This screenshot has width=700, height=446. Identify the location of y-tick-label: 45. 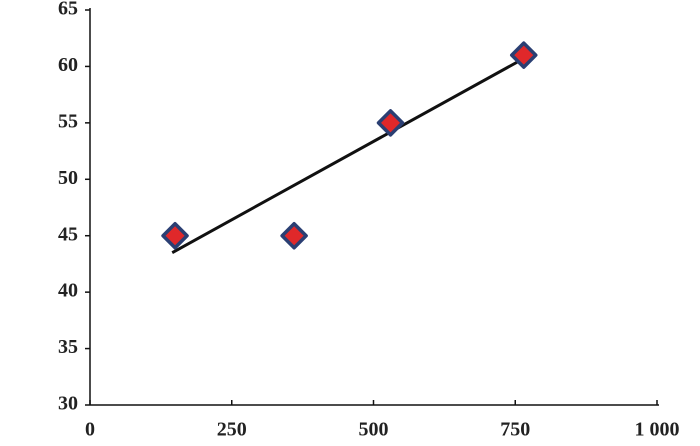
(68, 234).